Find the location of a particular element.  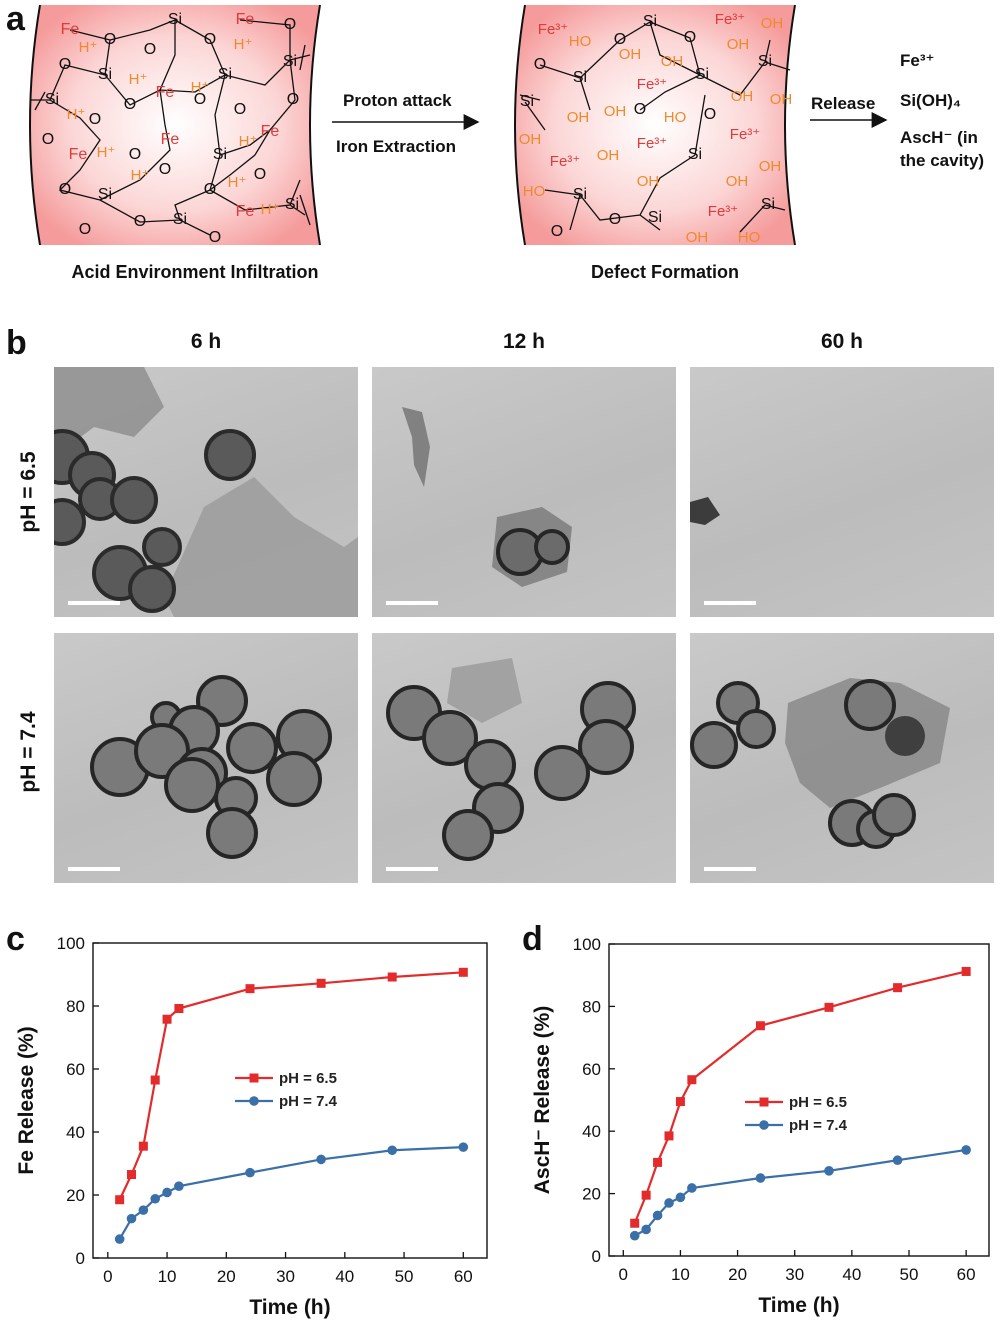

col-head-60h: 60 h is located at coordinates (842, 341).